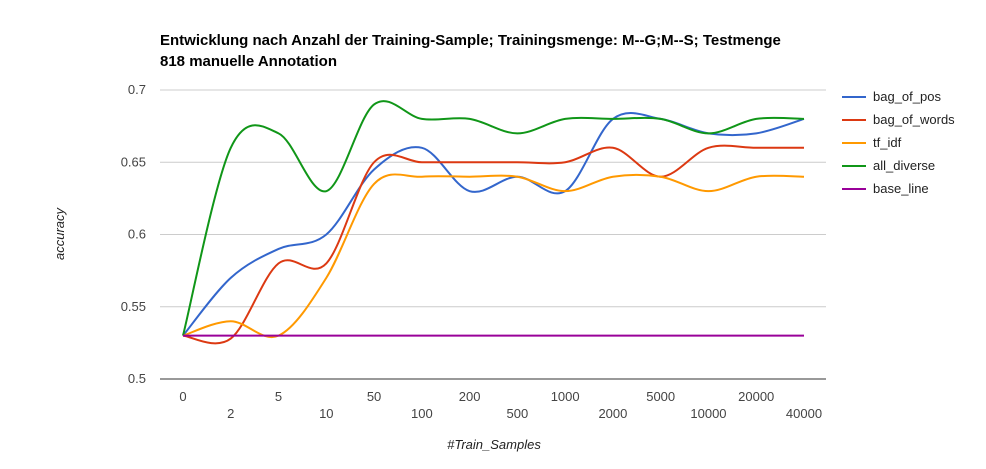 The image size is (986, 469). Describe the element at coordinates (887, 142) in the screenshot. I see `legend-label: tf_idf` at that location.